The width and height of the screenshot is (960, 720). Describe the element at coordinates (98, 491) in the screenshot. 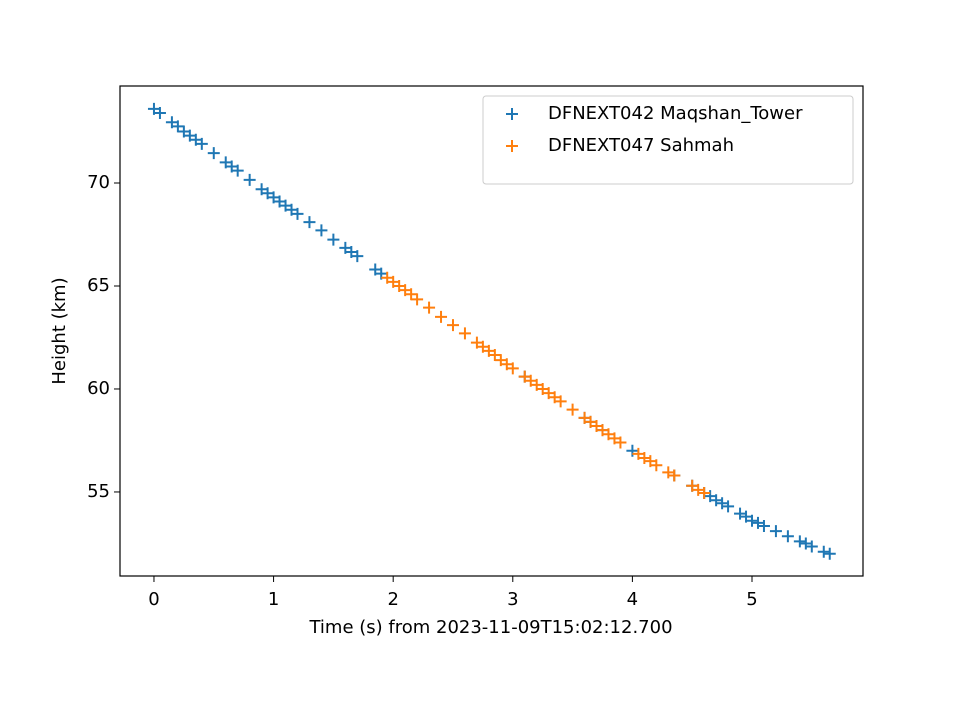

I see `y-tick-label: 55` at that location.